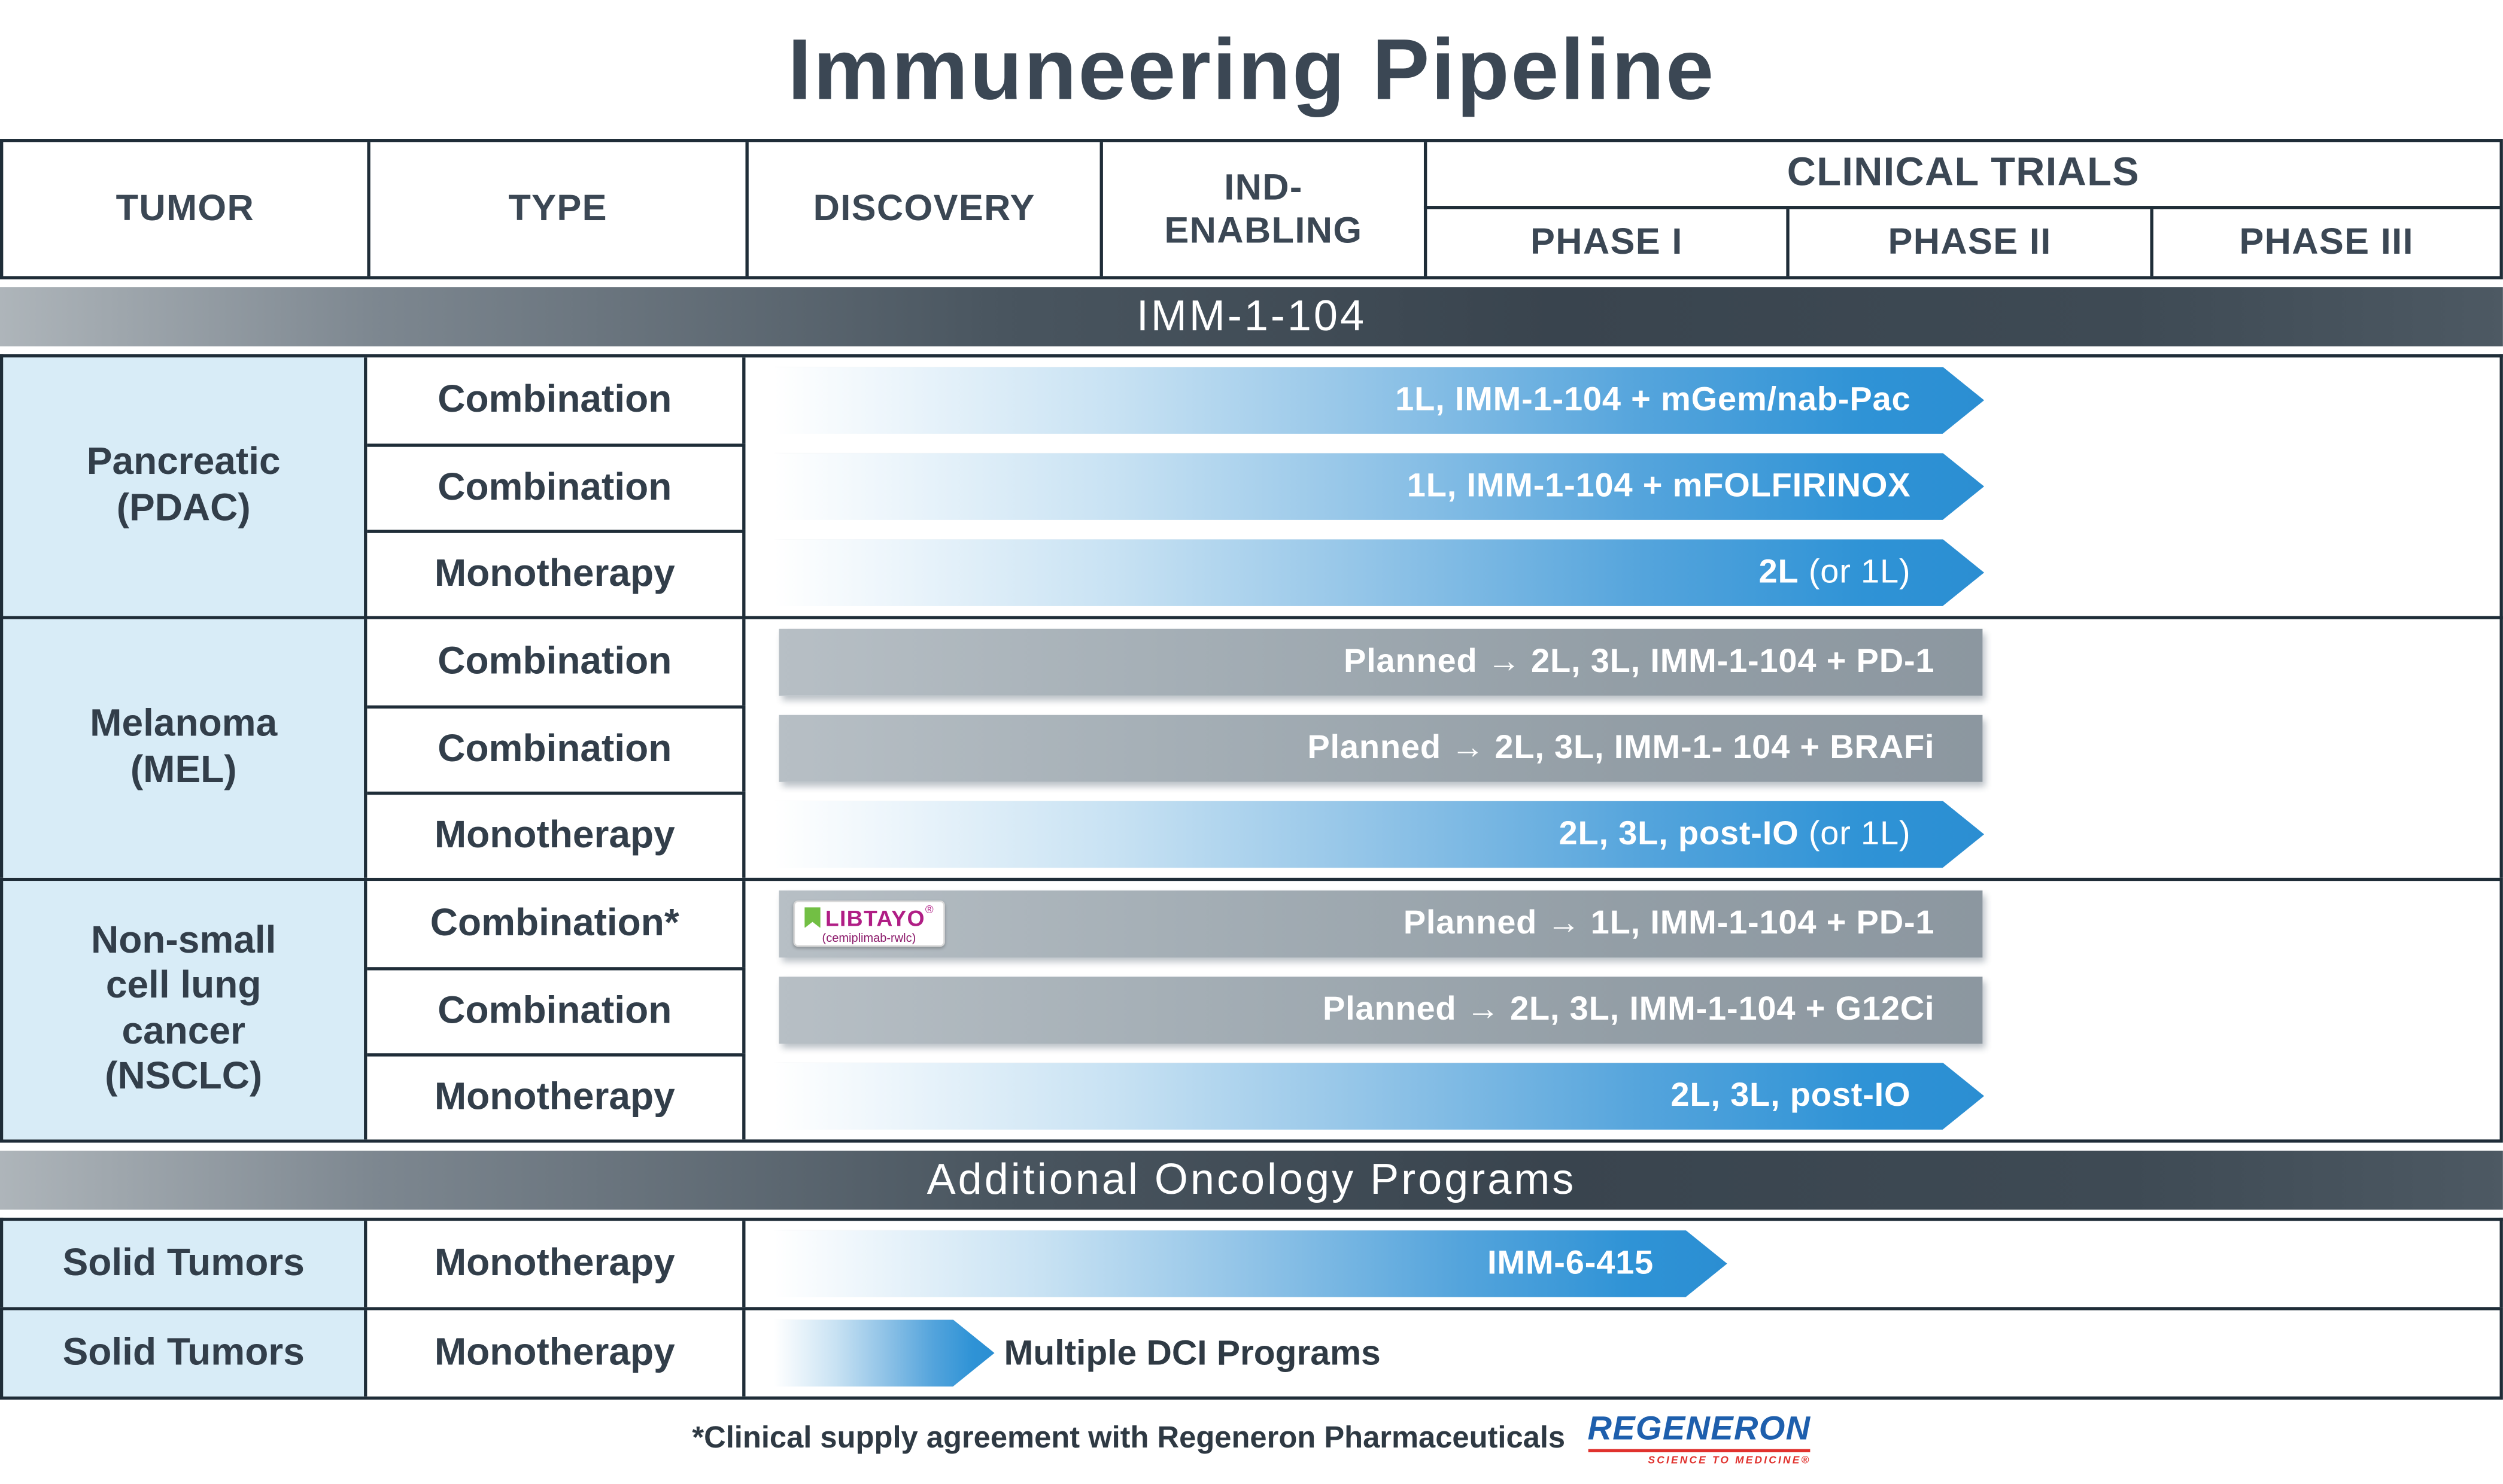 Image resolution: width=2503 pixels, height=1484 pixels. Describe the element at coordinates (183, 1031) in the screenshot. I see `tumor-name-line: cancer` at that location.